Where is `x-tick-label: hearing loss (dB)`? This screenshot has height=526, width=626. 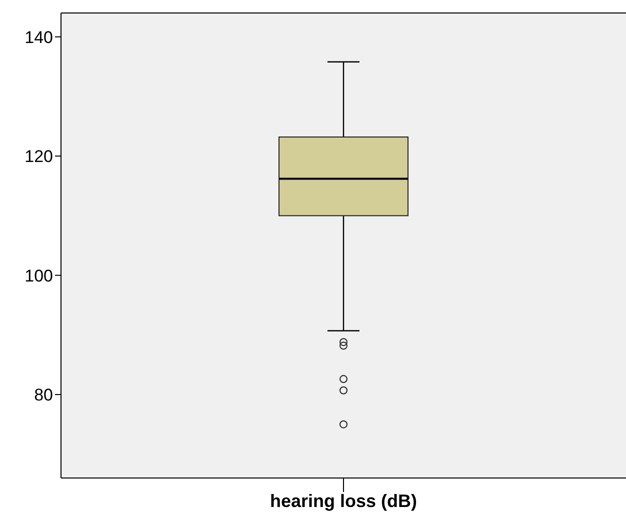
x-tick-label: hearing loss (dB) is located at coordinates (344, 500).